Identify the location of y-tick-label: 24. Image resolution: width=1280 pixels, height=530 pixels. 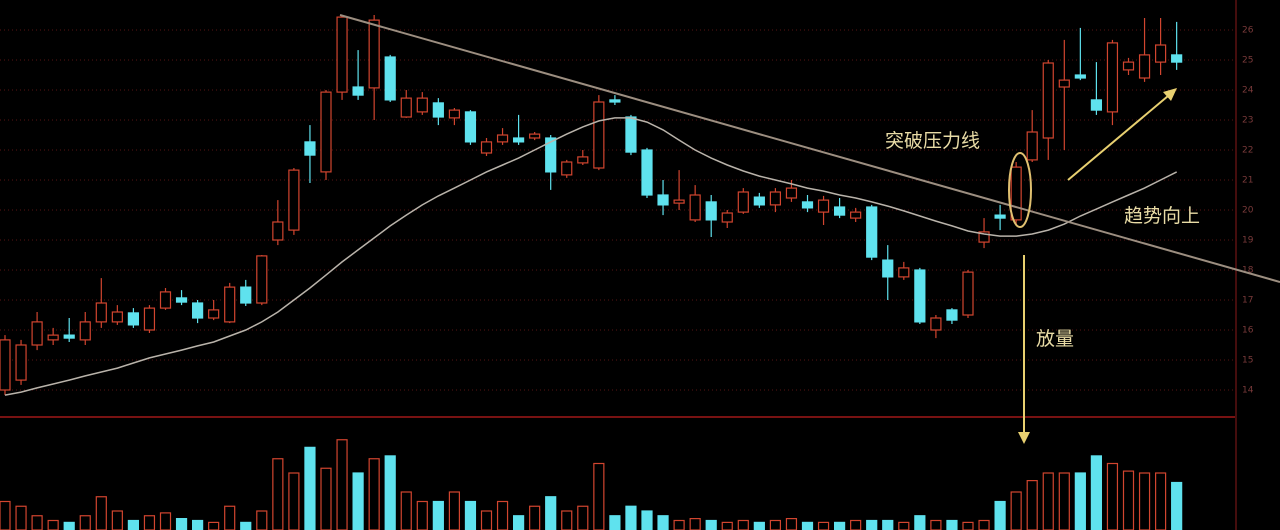
(1248, 91).